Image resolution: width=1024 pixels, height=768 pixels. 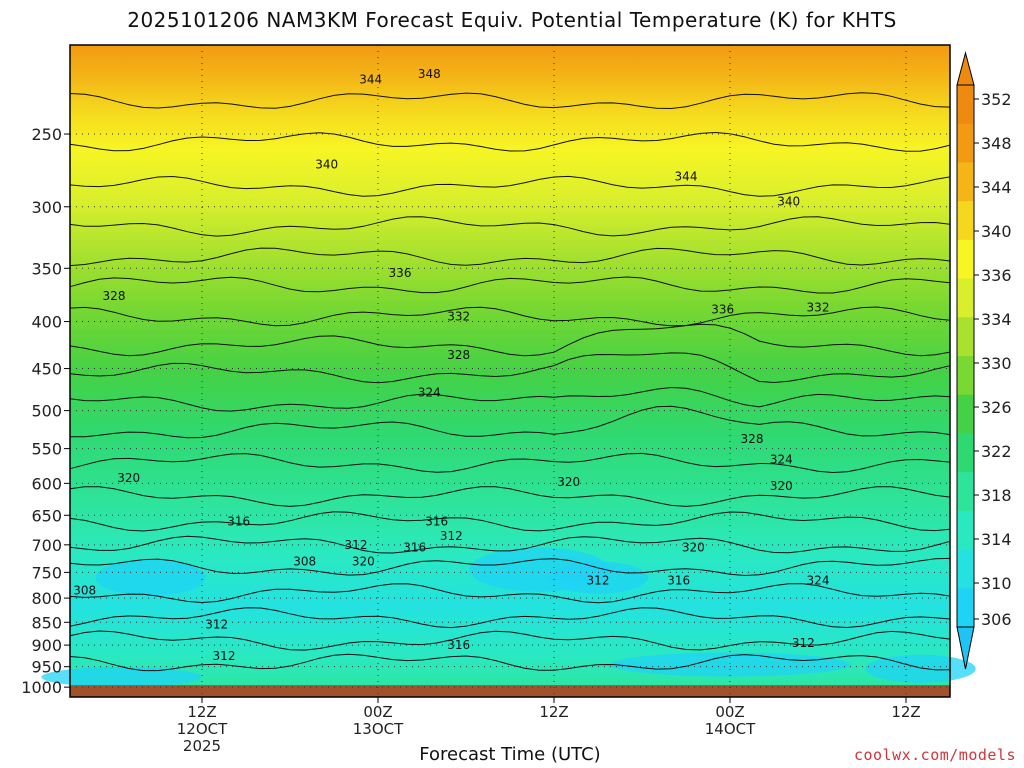 I want to click on colorbar-tick-label: 318, so click(x=996, y=495).